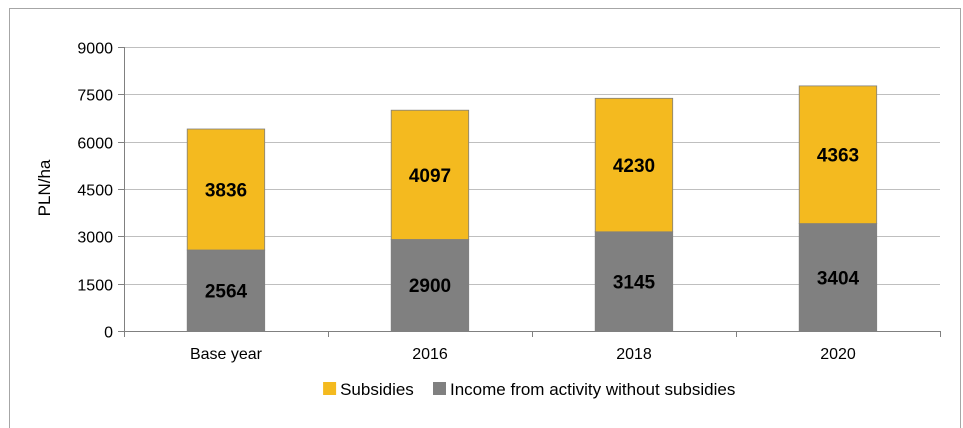  Describe the element at coordinates (430, 286) in the screenshot. I see `data-label: 2900` at that location.